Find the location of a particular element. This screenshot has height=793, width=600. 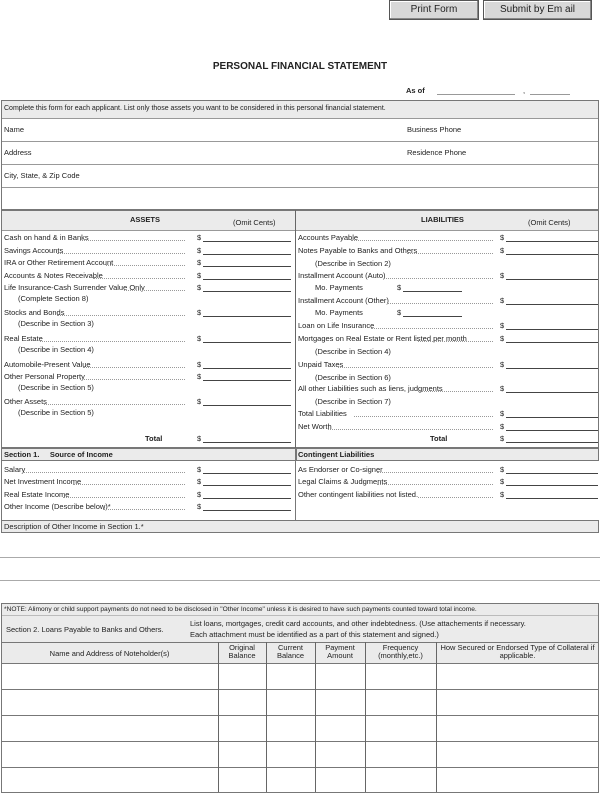

asset-2-amount-field is located at coordinates (247, 262).